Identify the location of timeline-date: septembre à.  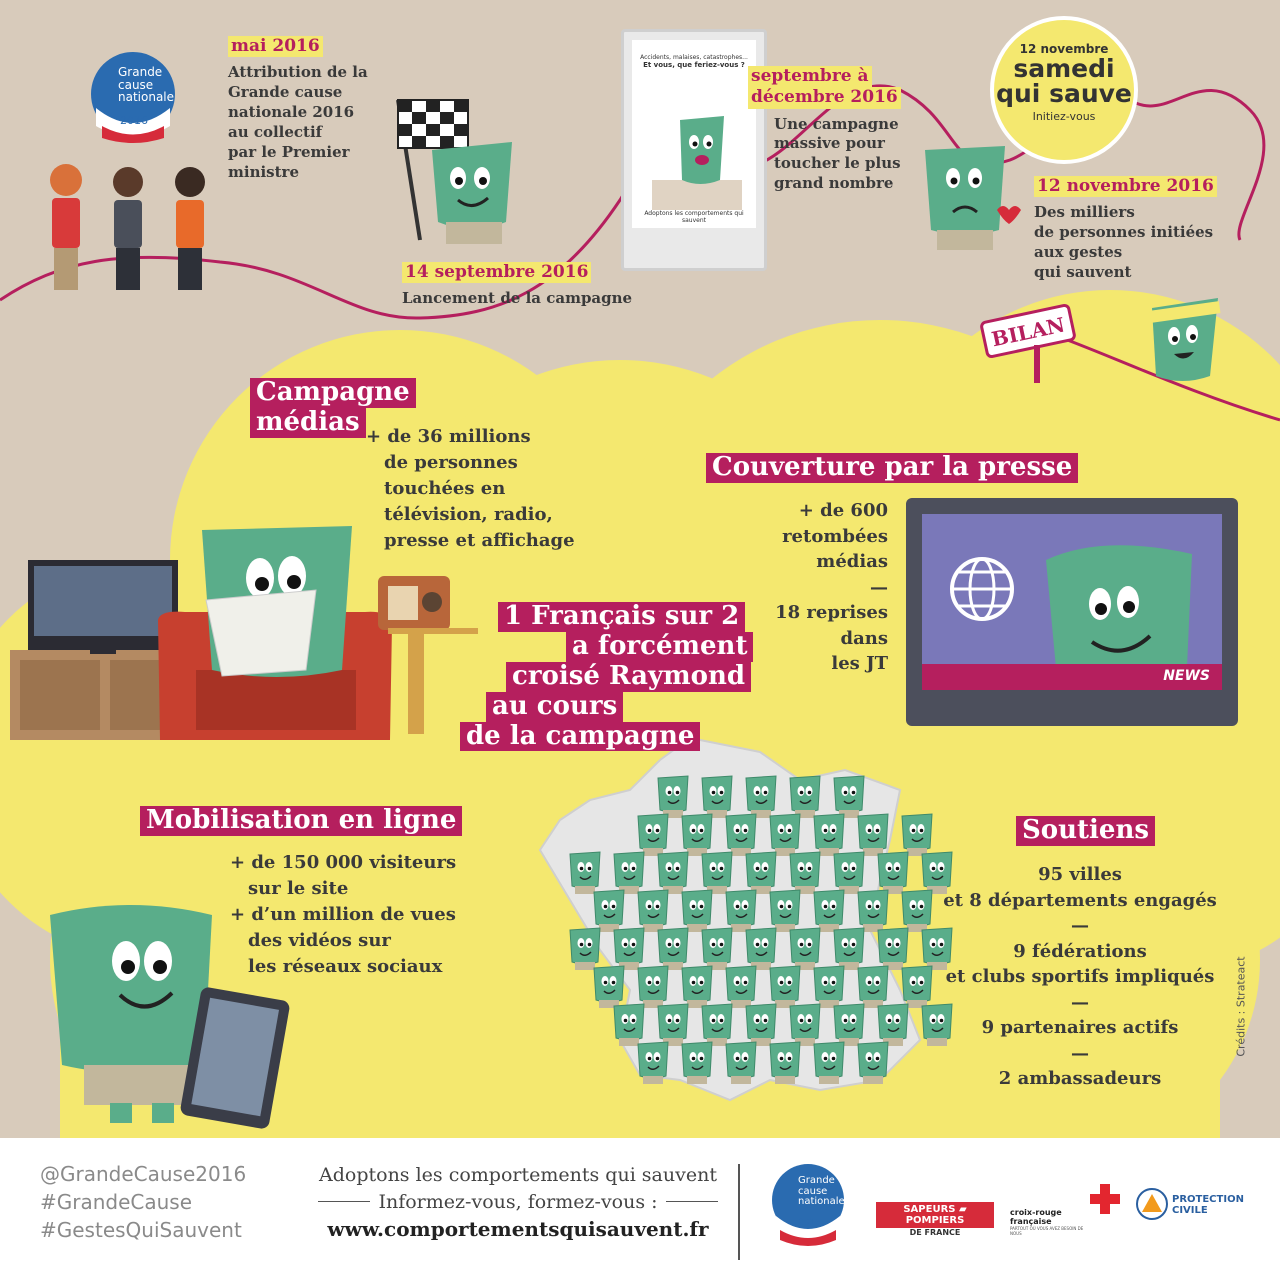
(810, 77).